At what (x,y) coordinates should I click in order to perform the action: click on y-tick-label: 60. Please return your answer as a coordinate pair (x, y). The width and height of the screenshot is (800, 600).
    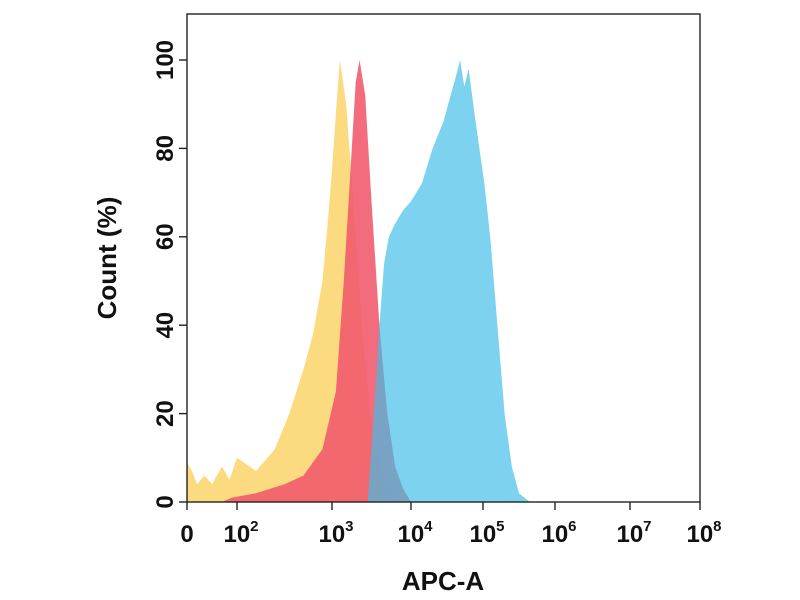
    Looking at the image, I should click on (165, 236).